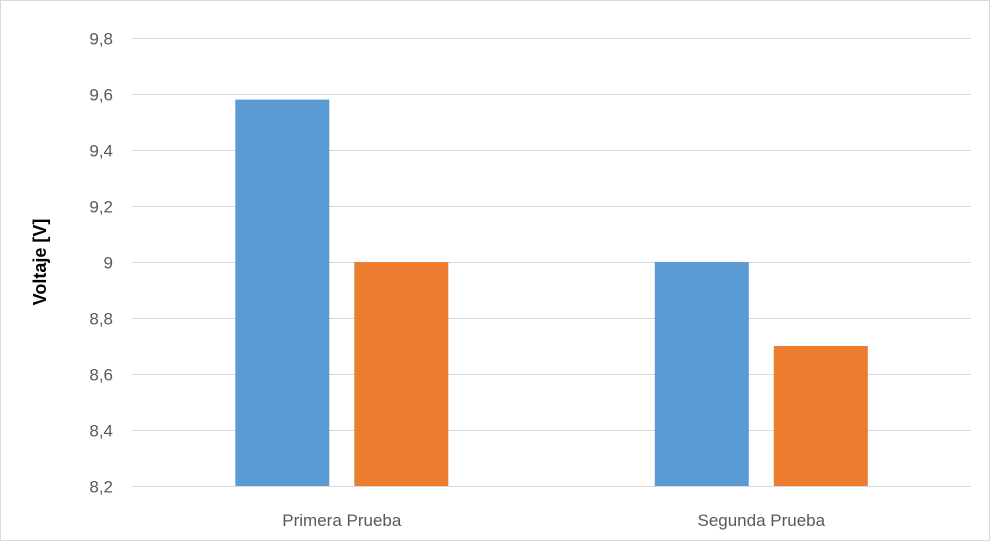 The image size is (990, 541). What do you see at coordinates (101, 151) in the screenshot?
I see `y-tick-label: 9,4` at bounding box center [101, 151].